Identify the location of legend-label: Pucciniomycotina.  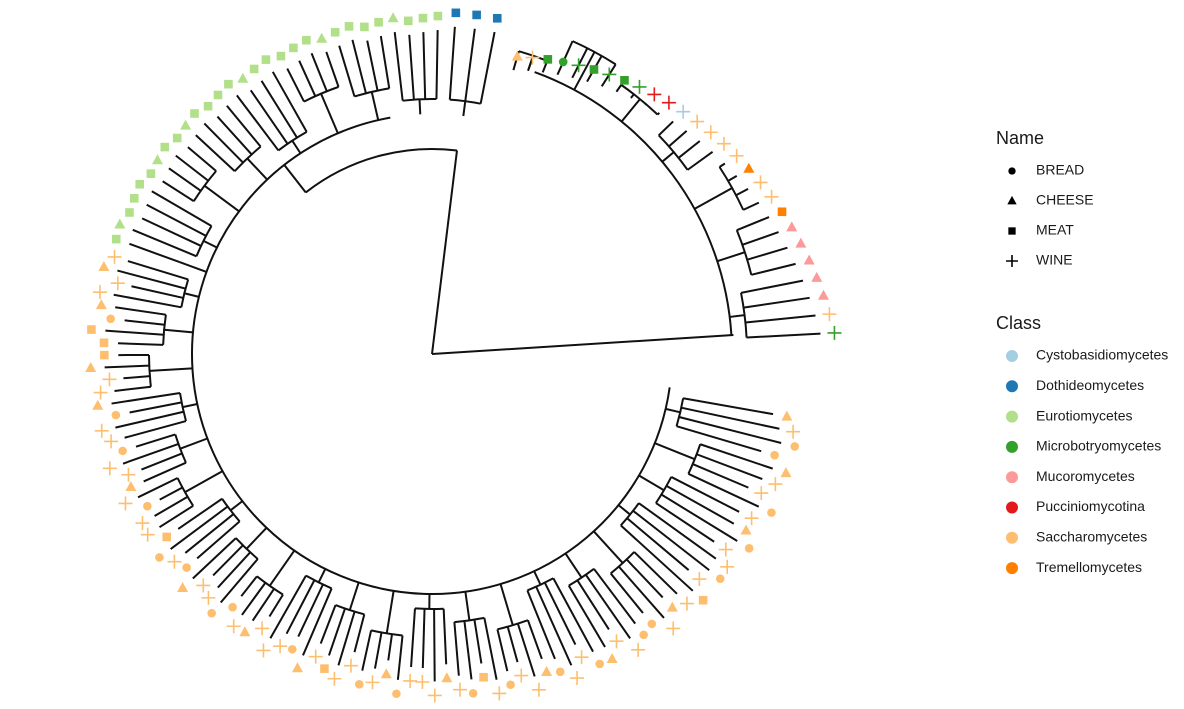
(1090, 506).